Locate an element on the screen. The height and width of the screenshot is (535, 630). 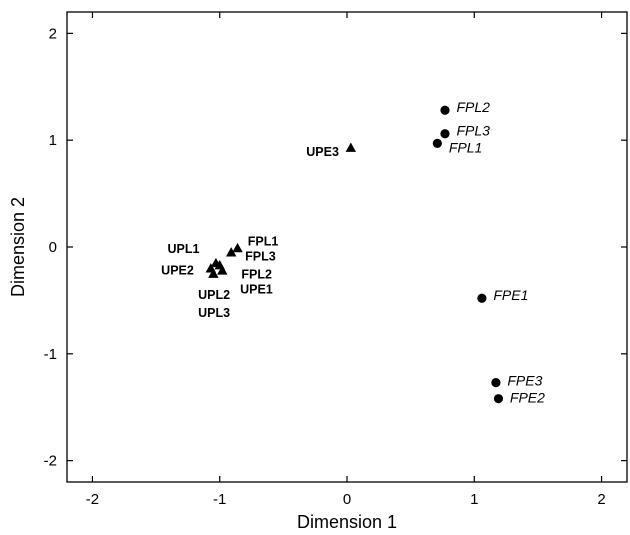
x-tick-label: -2 is located at coordinates (92, 499).